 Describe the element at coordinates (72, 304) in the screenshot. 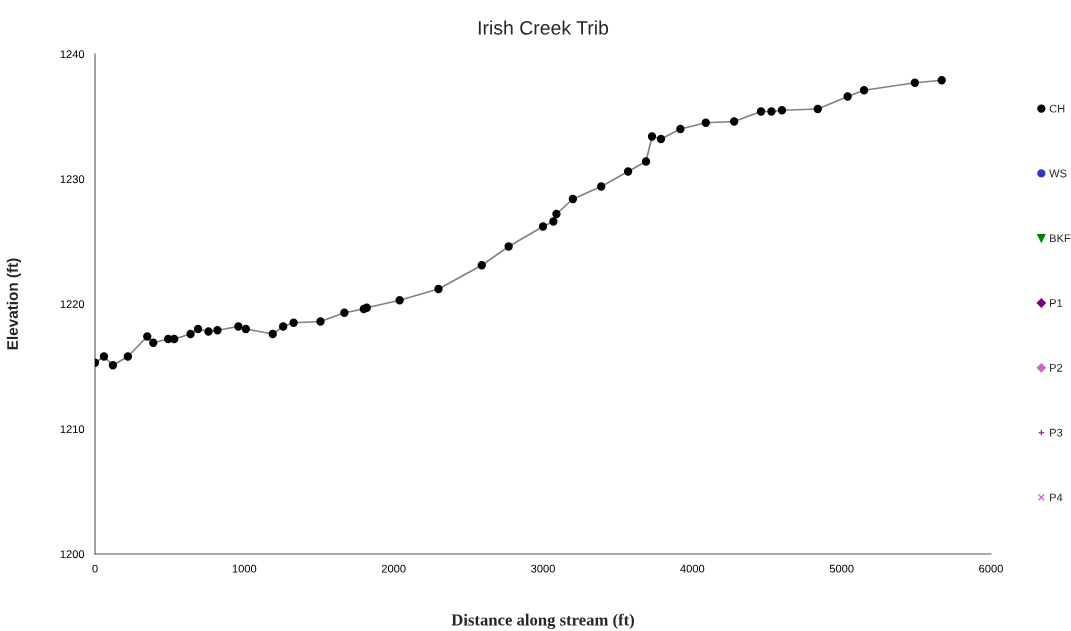

I see `y-tick-label: 1220` at that location.